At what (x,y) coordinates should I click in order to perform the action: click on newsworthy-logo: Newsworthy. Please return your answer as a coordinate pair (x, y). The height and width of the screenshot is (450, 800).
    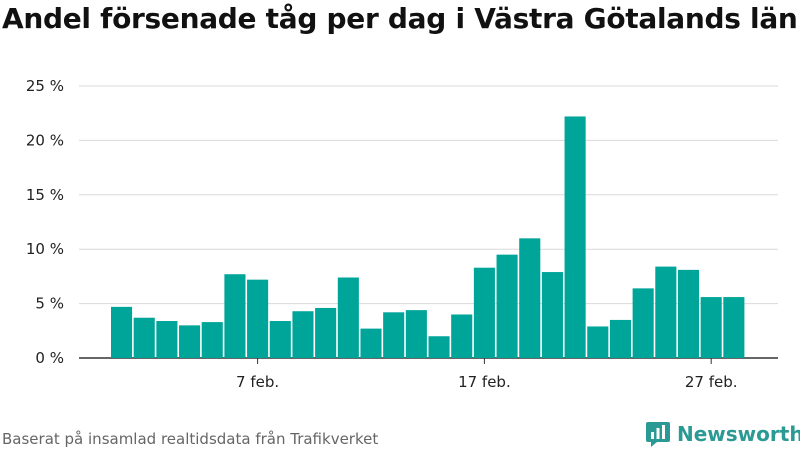
    Looking at the image, I should click on (722, 434).